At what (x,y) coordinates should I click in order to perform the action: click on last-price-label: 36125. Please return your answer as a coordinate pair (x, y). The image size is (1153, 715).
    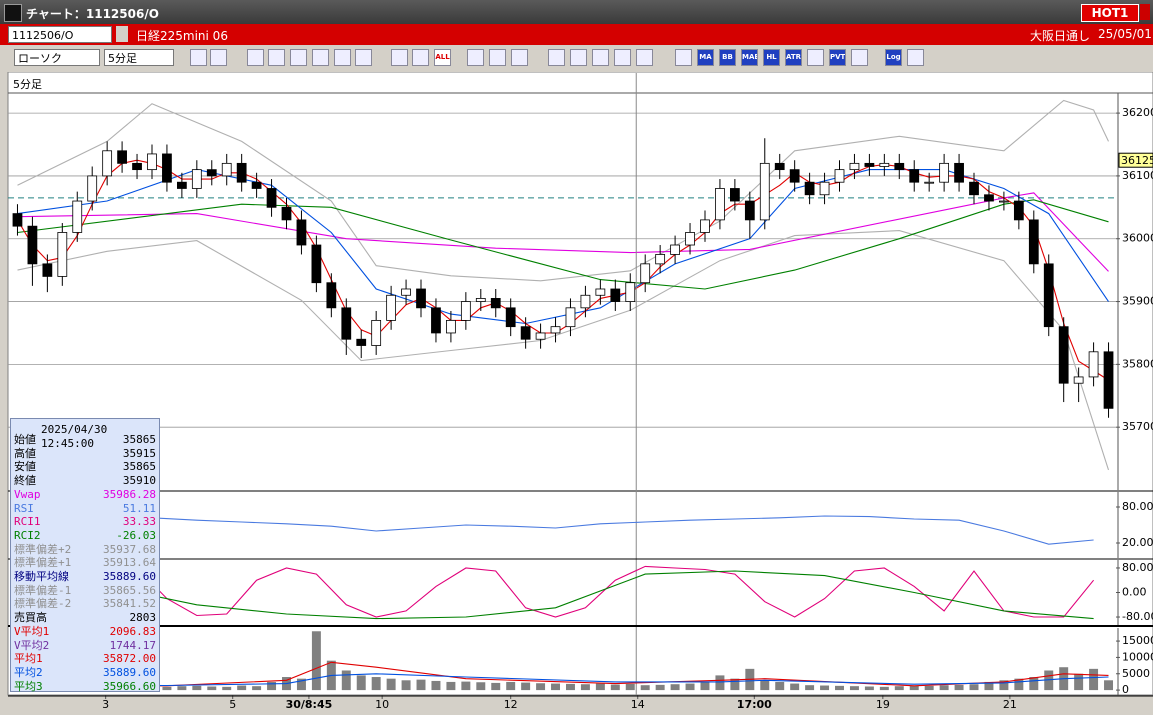
    Looking at the image, I should click on (1137, 160).